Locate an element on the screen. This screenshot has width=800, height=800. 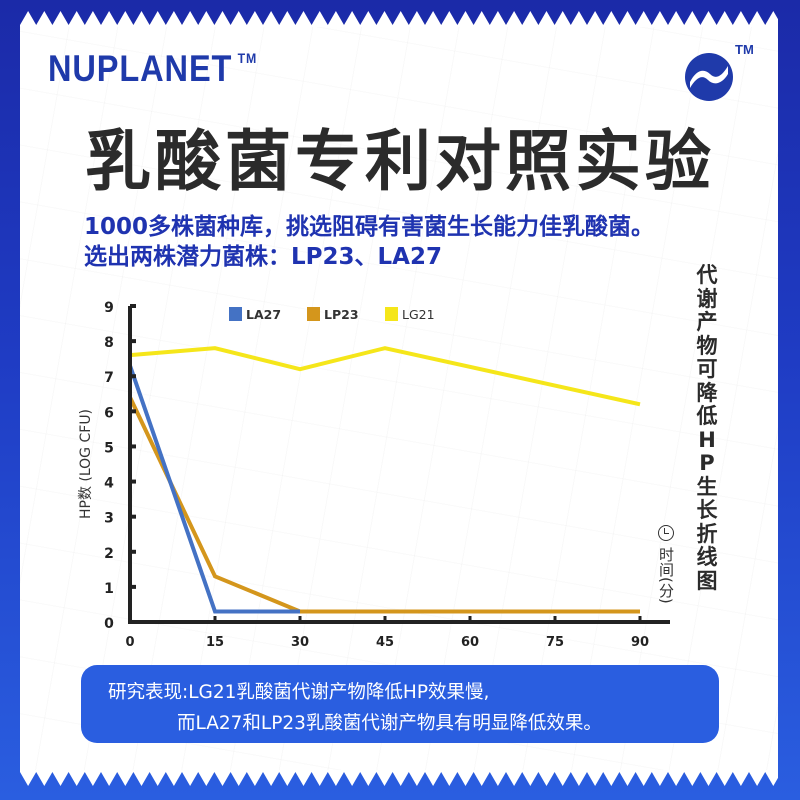
legend-swatch-lg21 is located at coordinates (391, 314).